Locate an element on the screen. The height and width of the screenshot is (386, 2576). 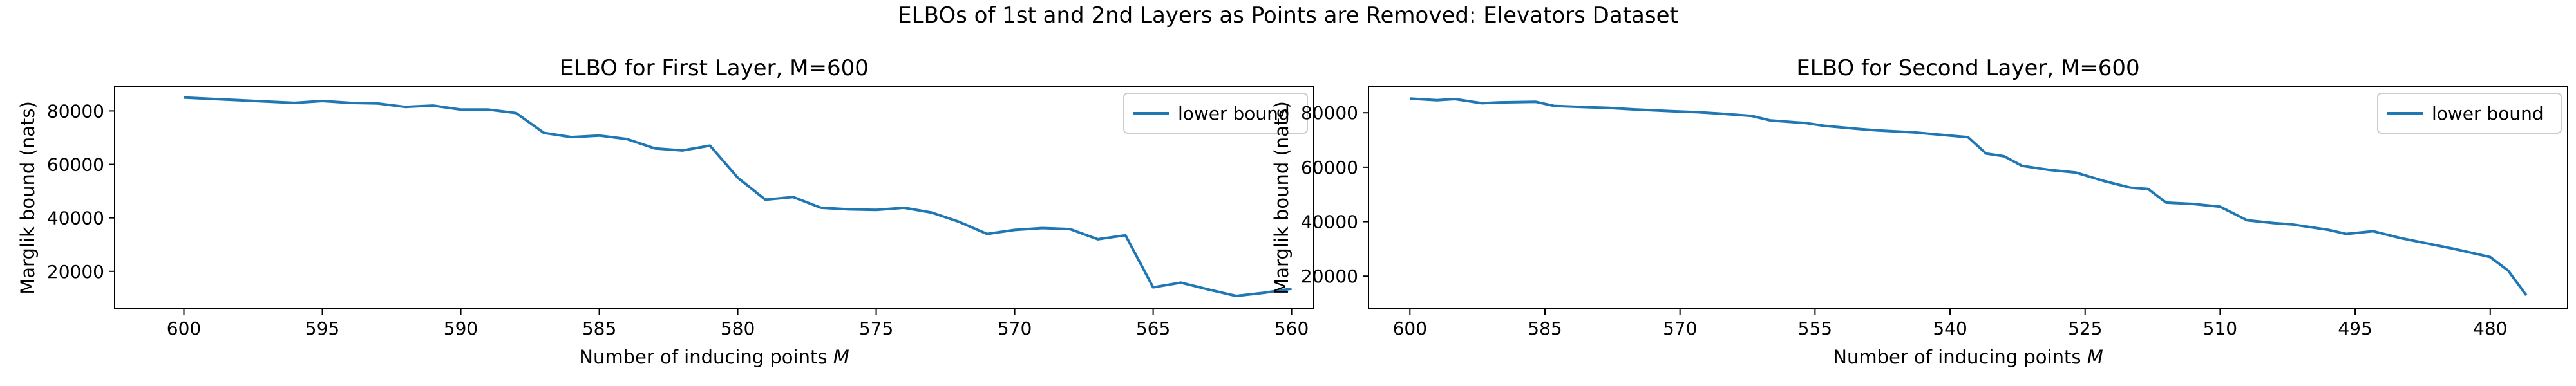
x-tick-label: 555 is located at coordinates (1815, 328).